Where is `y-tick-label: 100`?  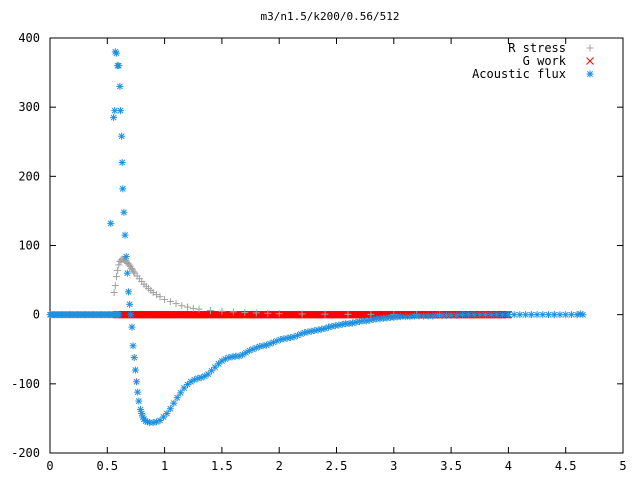
y-tick-label: 100 is located at coordinates (29, 246).